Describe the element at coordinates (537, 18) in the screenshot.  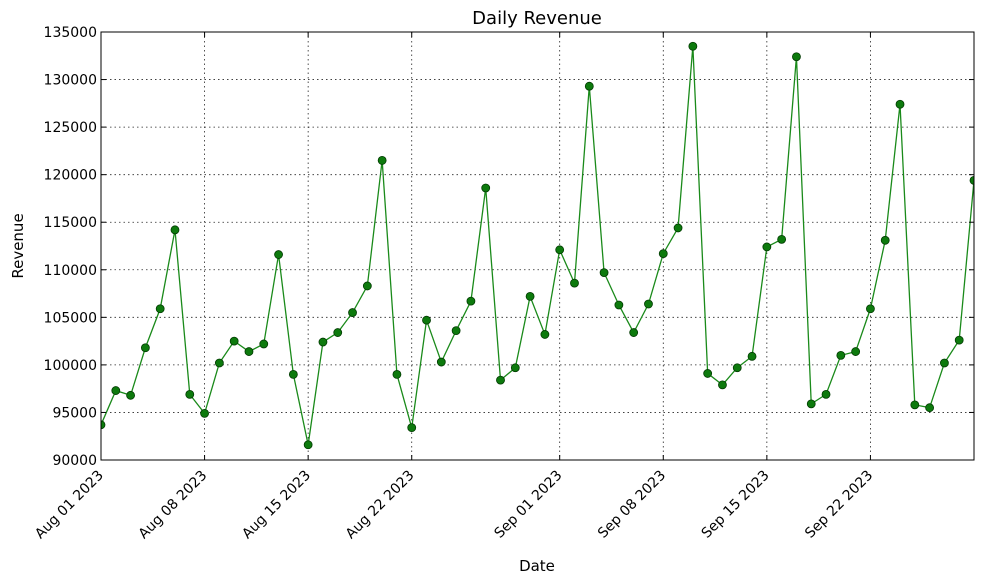
I see `chart-title: Daily Revenue` at that location.